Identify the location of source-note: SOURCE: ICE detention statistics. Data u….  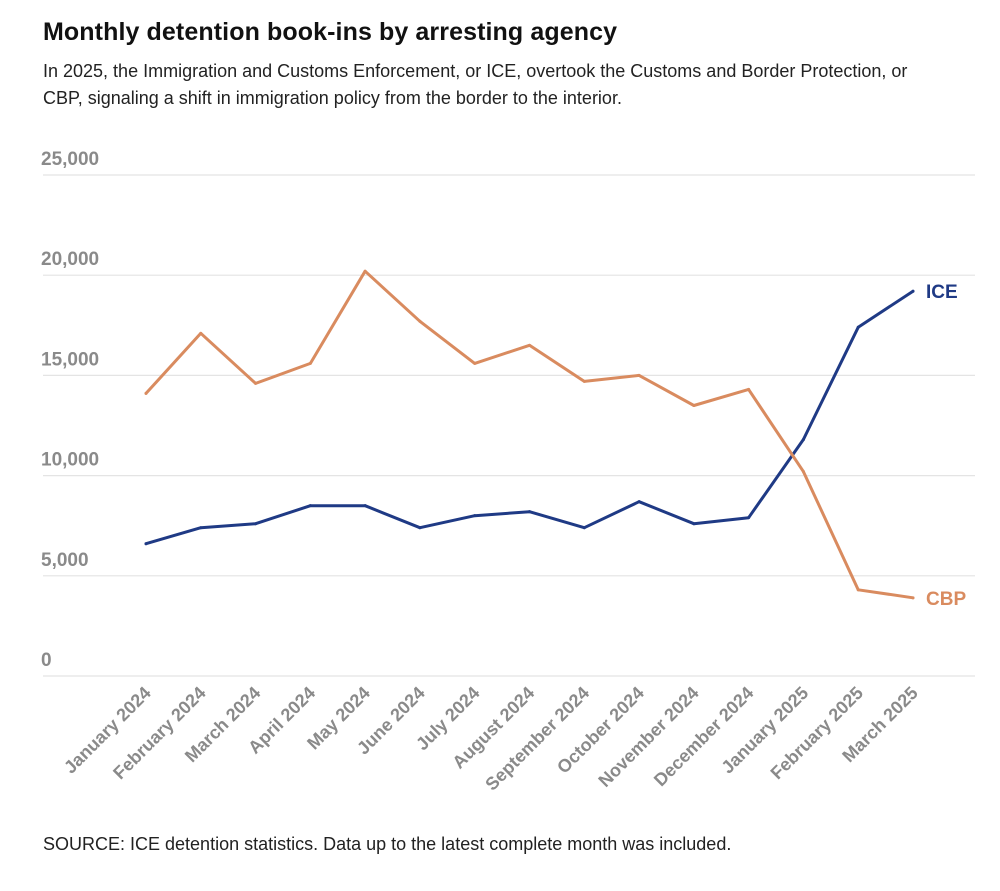
(387, 844).